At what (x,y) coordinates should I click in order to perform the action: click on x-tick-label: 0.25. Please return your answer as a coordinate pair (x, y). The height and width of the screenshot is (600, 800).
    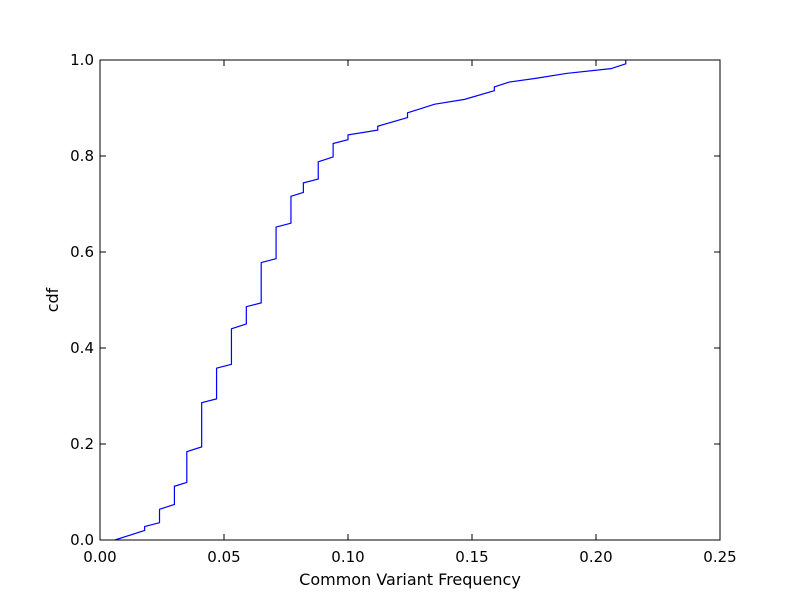
    Looking at the image, I should click on (719, 557).